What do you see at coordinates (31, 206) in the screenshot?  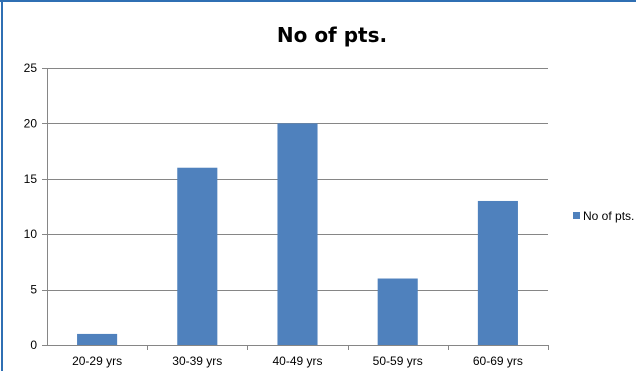 I see `y-tick-labels: 0 5 10 15 20 25` at bounding box center [31, 206].